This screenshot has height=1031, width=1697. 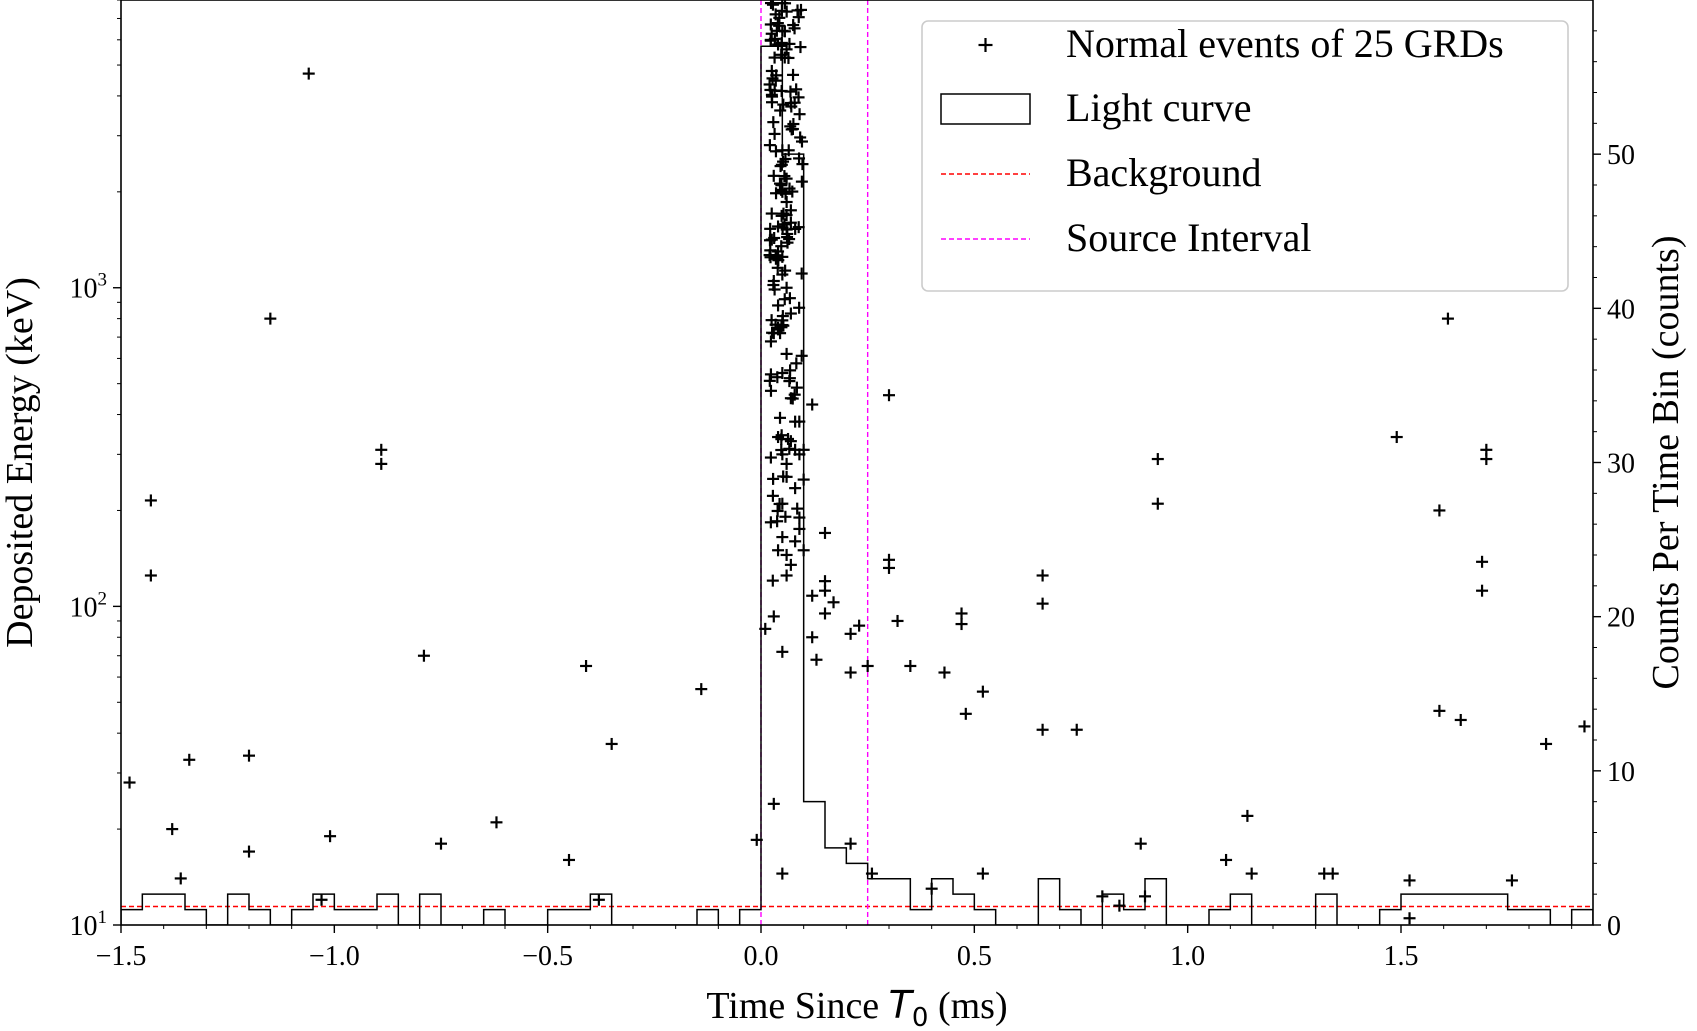 I want to click on legend-box-icon, so click(x=985, y=109).